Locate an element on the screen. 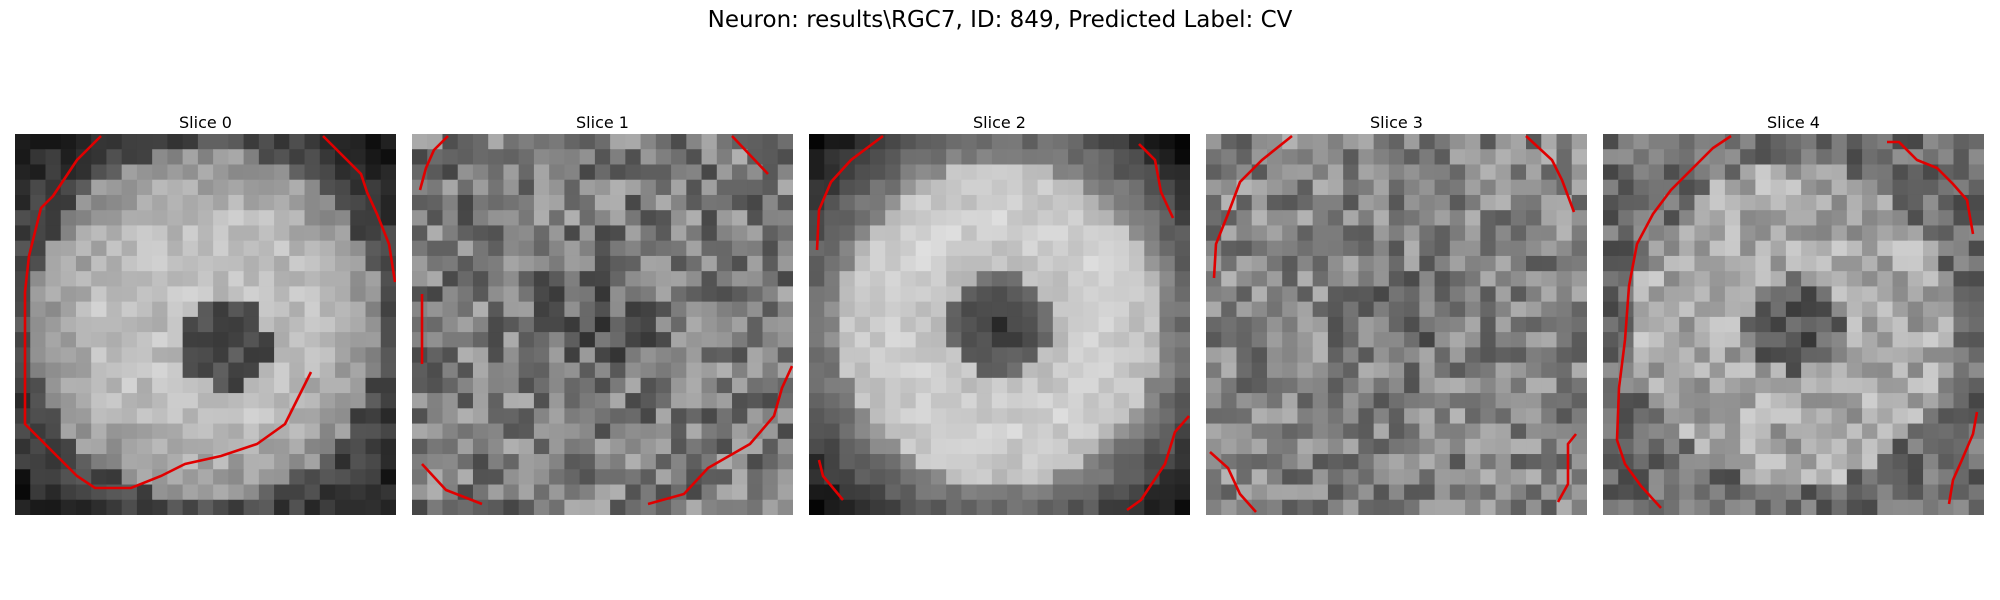  slice-1-pixels is located at coordinates (602, 324).